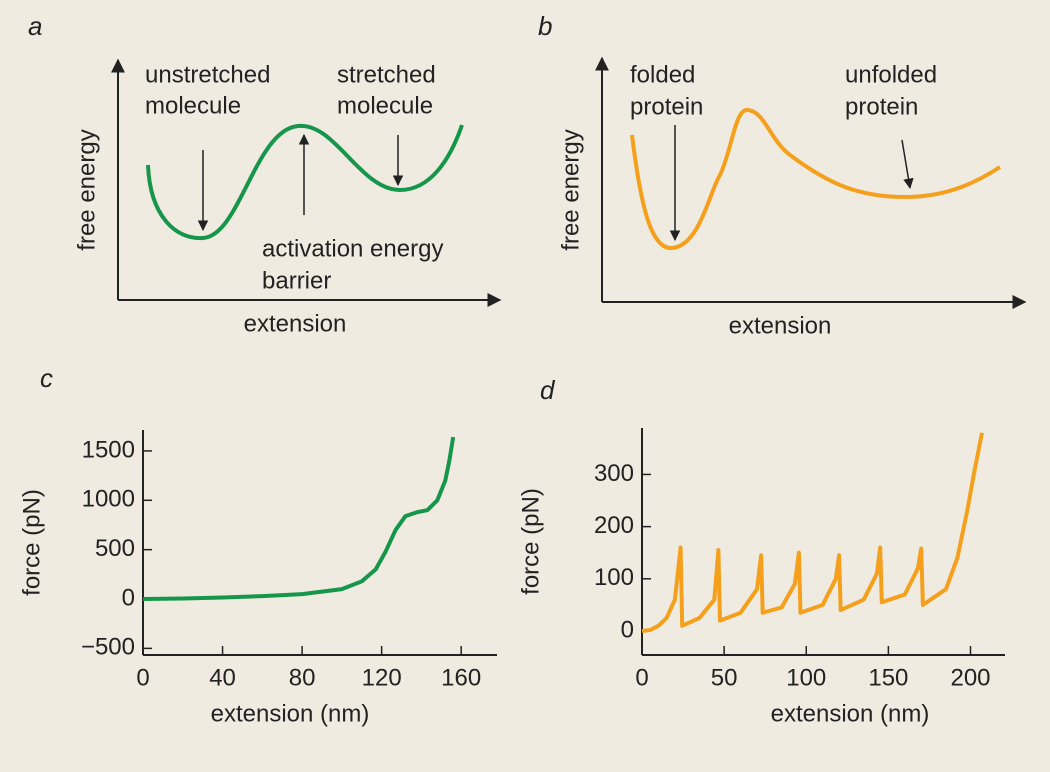 The image size is (1050, 772). What do you see at coordinates (545, 26) in the screenshot?
I see `panel-label: b` at bounding box center [545, 26].